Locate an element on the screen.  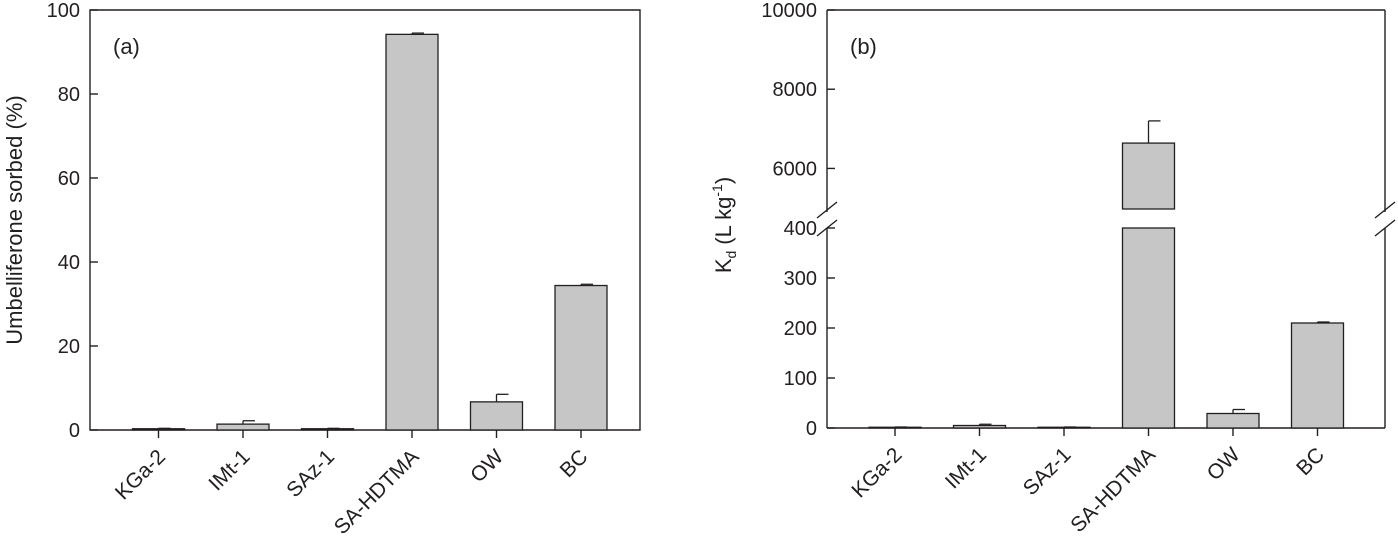
panel-a-x-tick-label: SAz-1 is located at coordinates (310, 473).